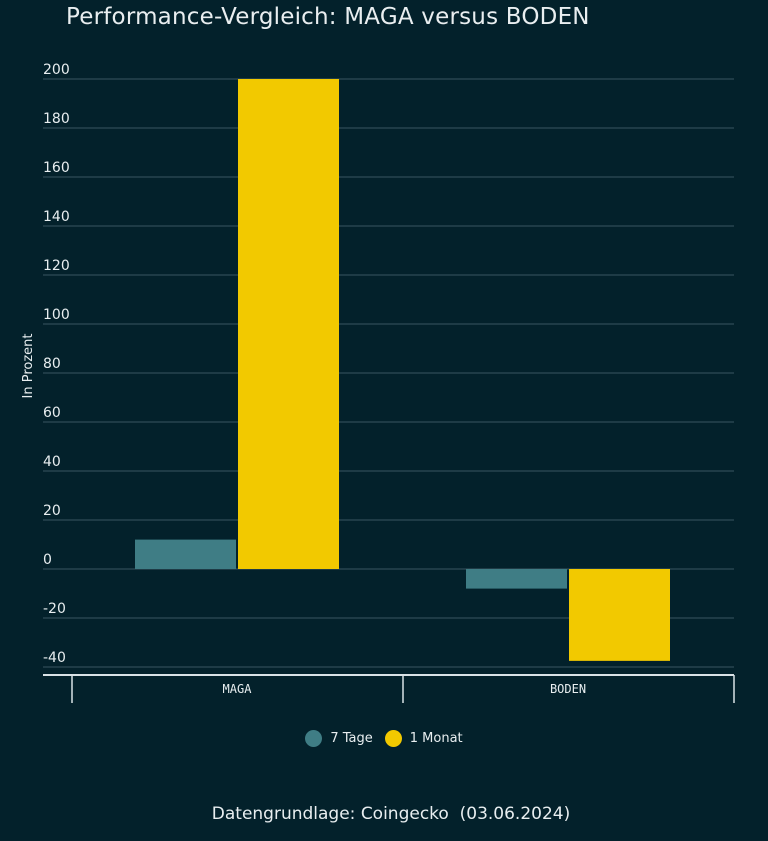 This screenshot has width=768, height=841. I want to click on x-axis: MAGA BODEN, so click(389, 688).